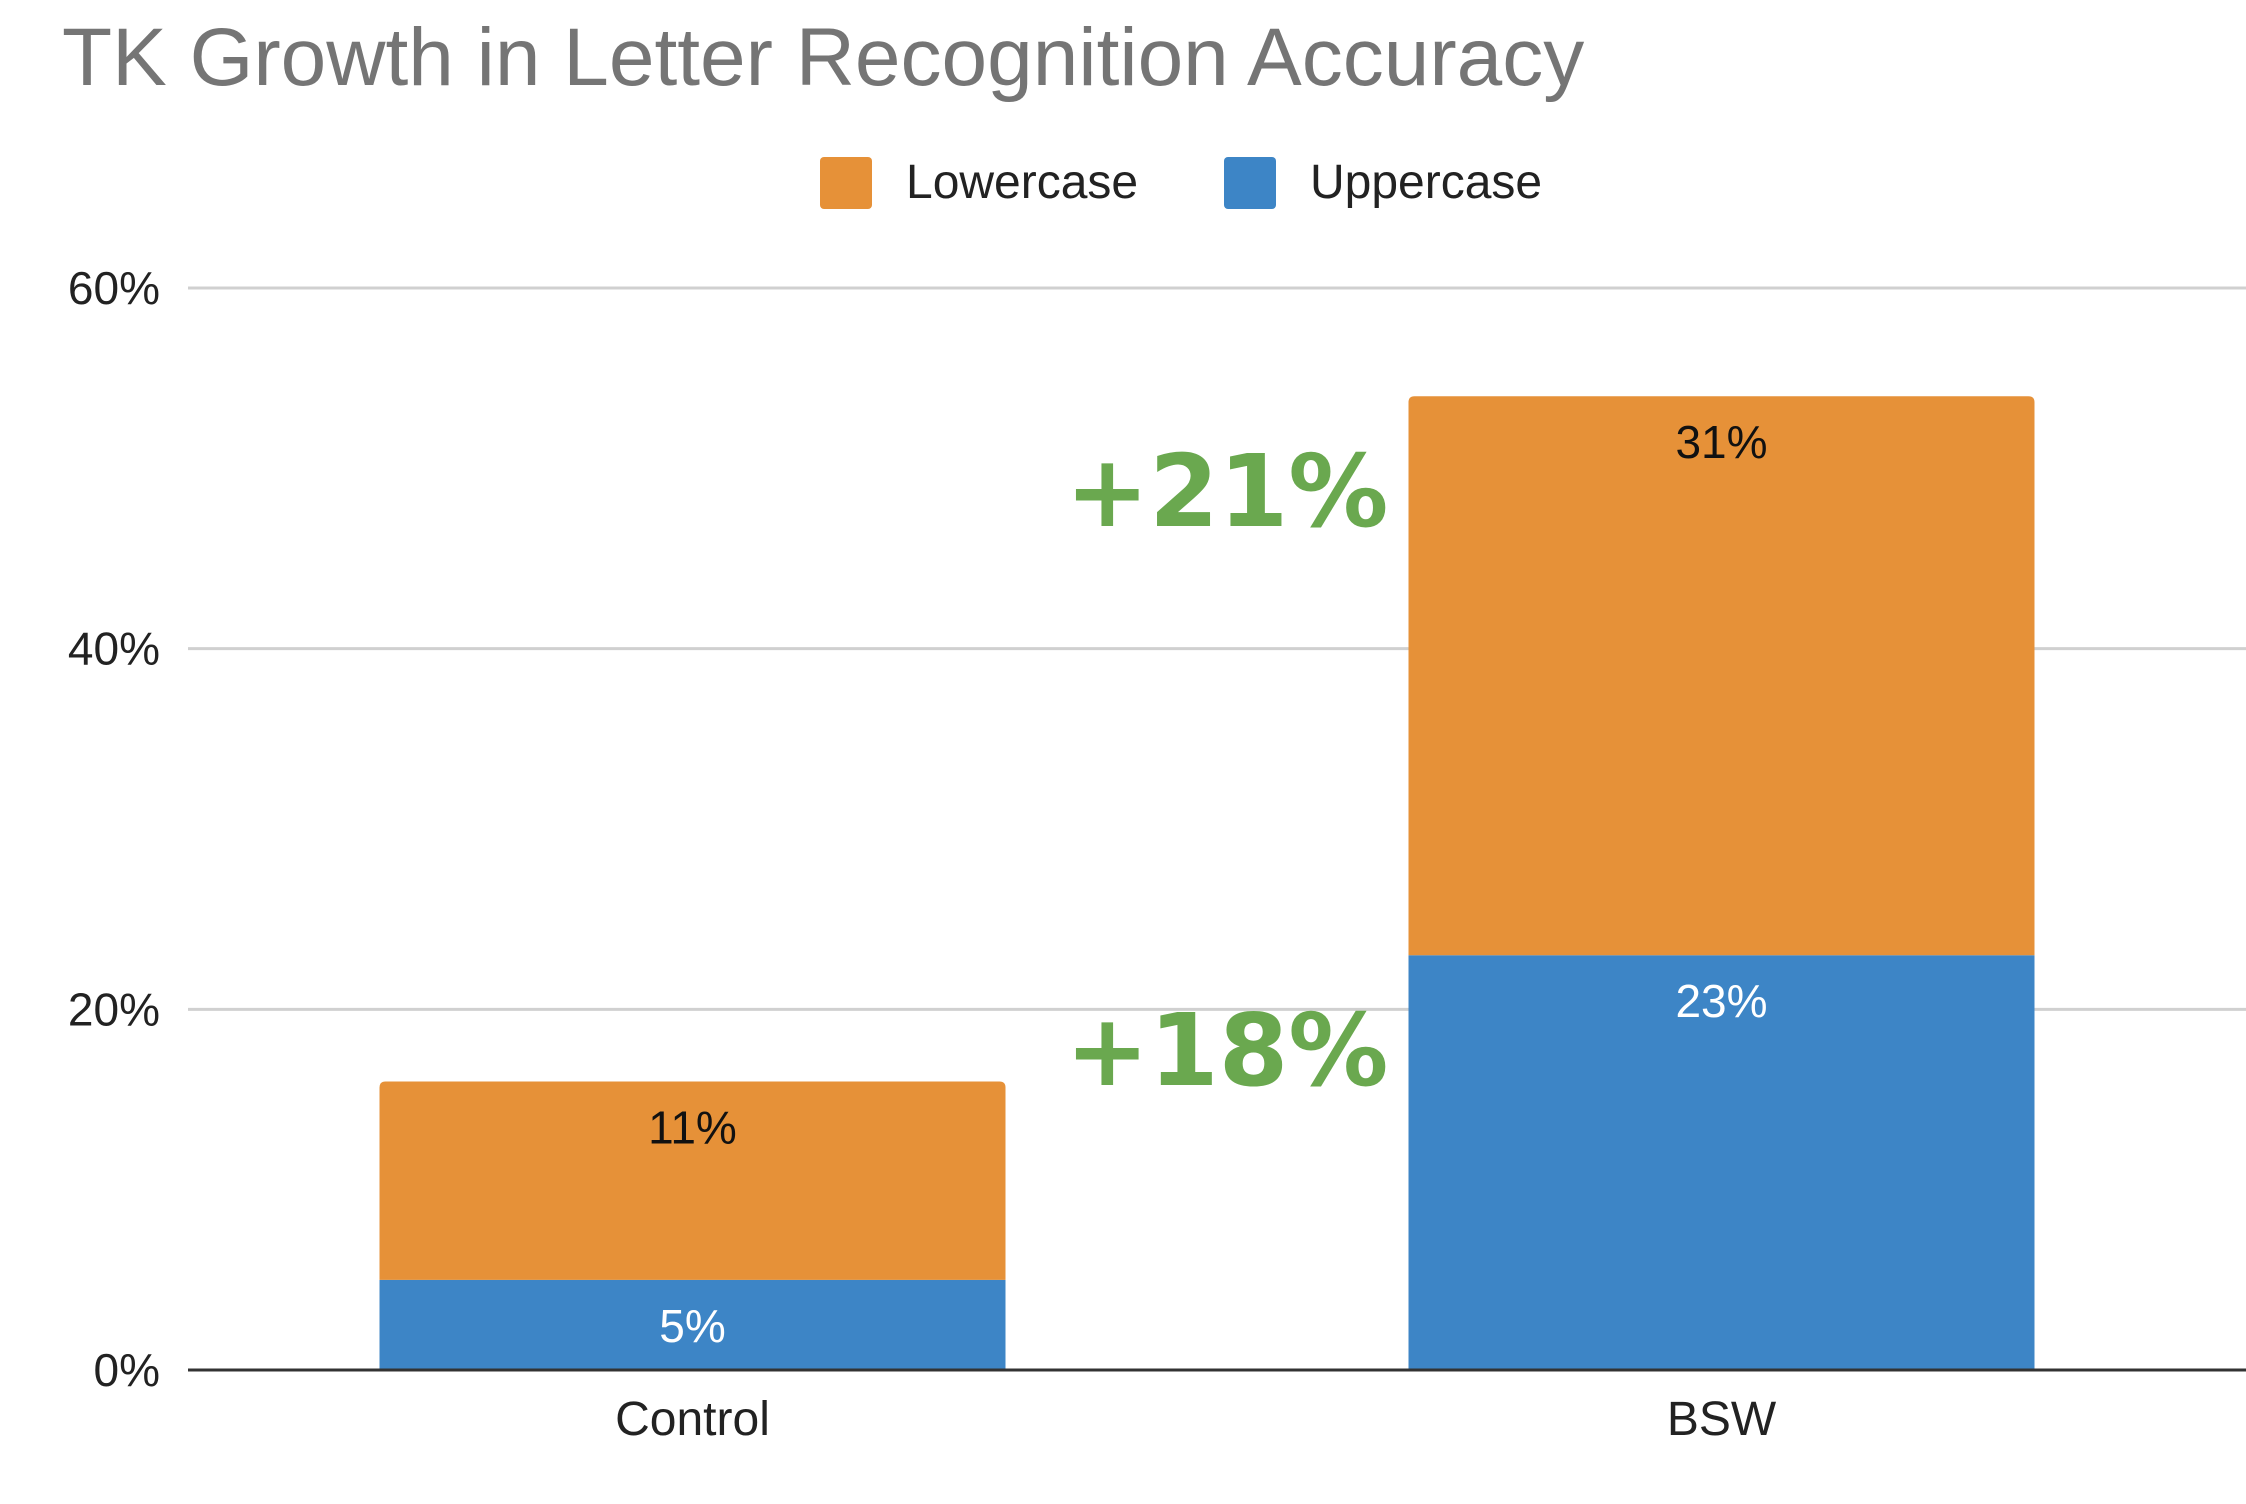 The width and height of the screenshot is (2246, 1504). I want to click on chart-title: TK Growth in Letter Recognition Accuracy, so click(823, 57).